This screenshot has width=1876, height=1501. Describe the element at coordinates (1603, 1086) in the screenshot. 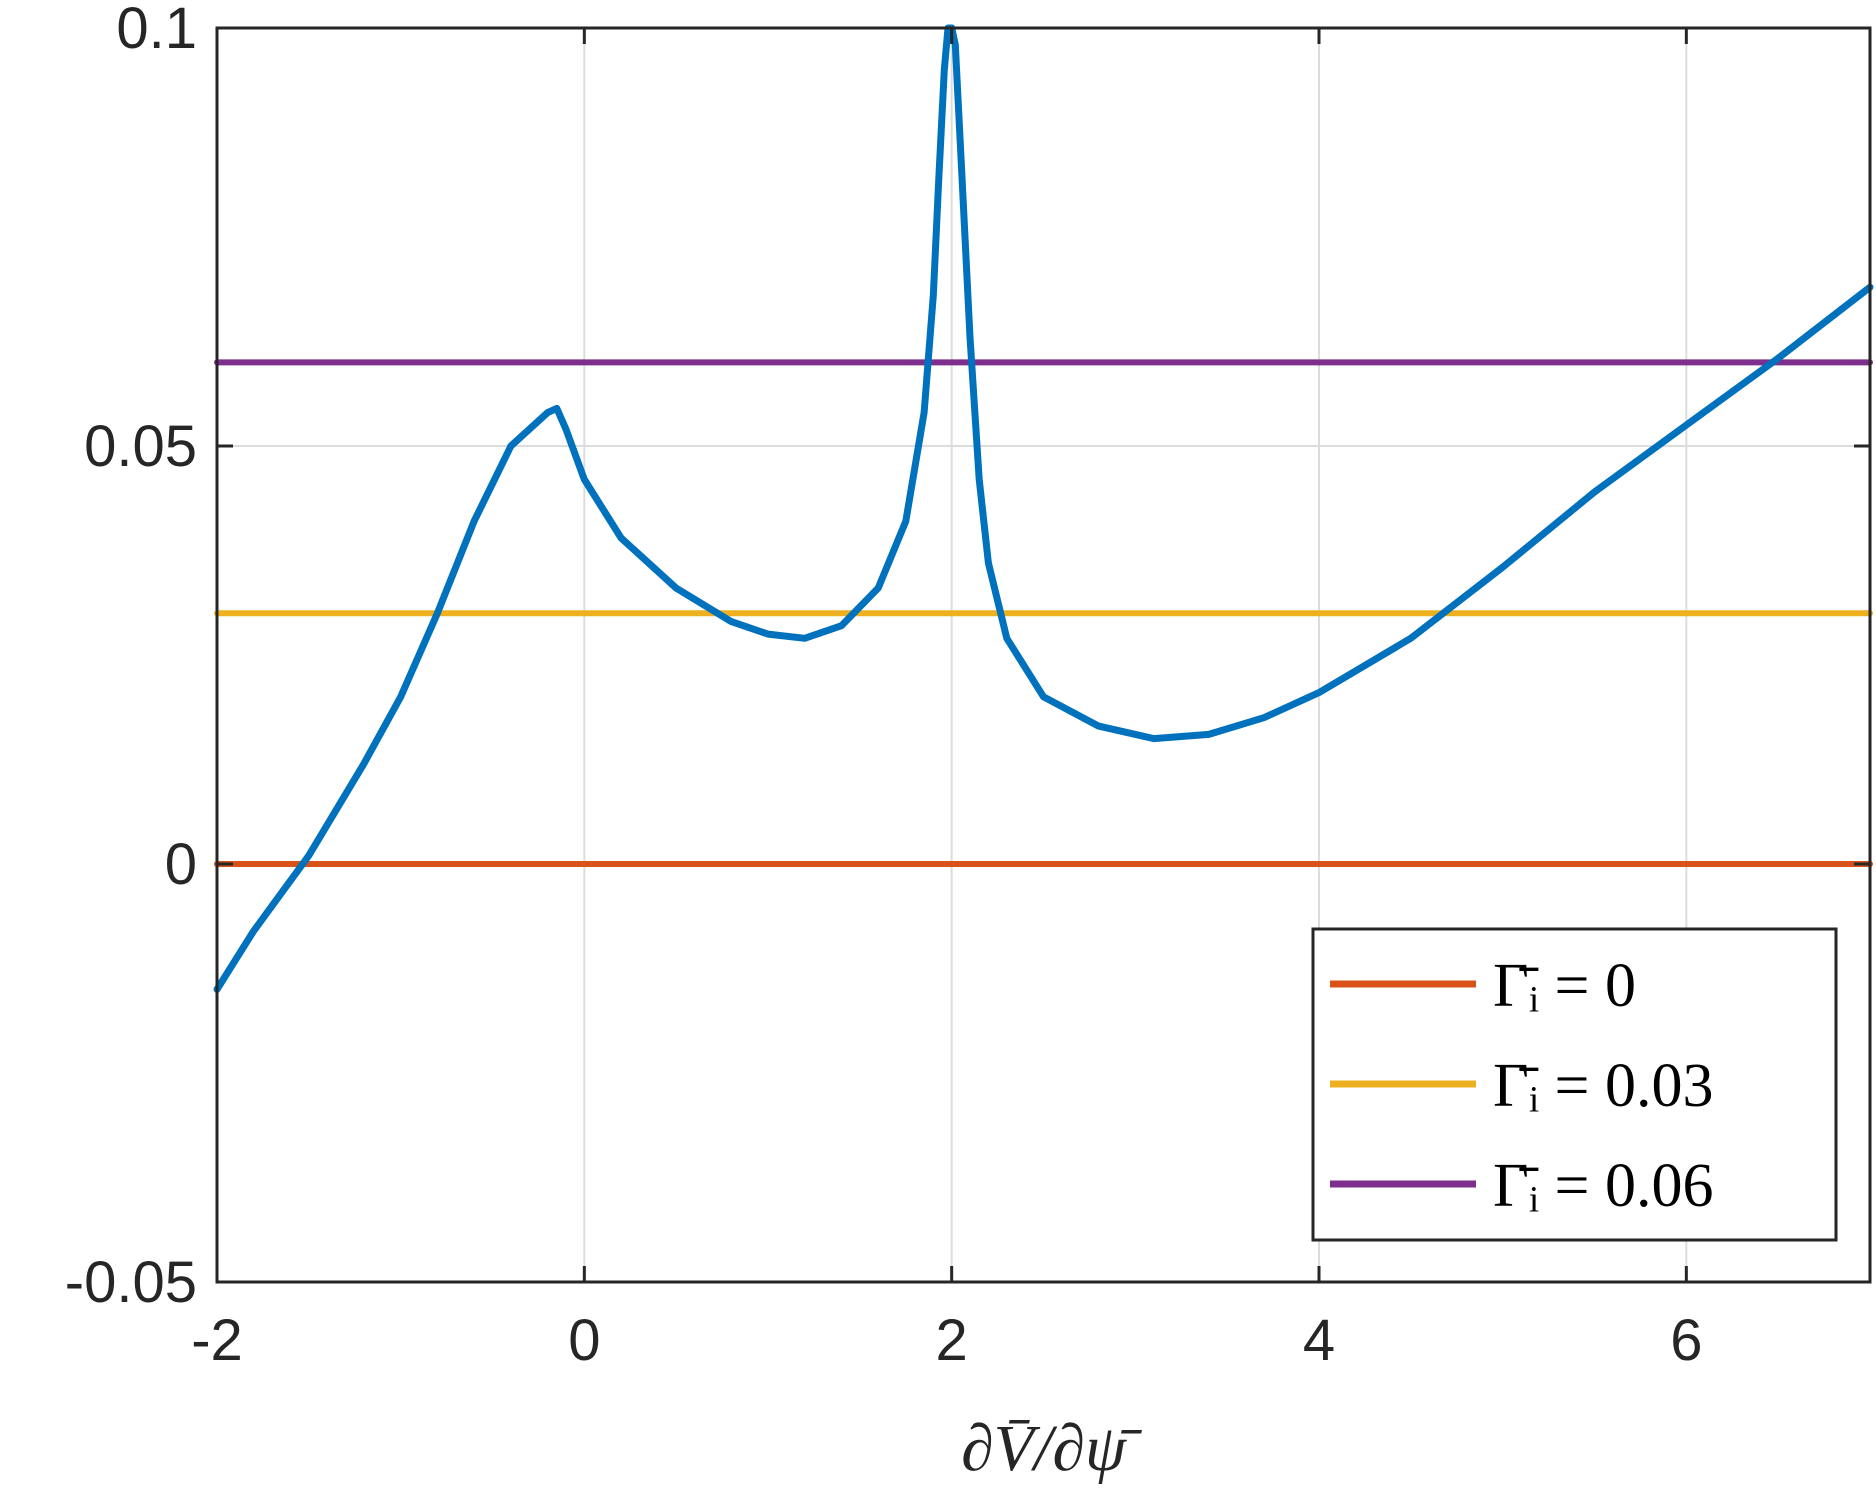

I see `legend-label-1: Γ̄ᵢ = 0.03` at that location.